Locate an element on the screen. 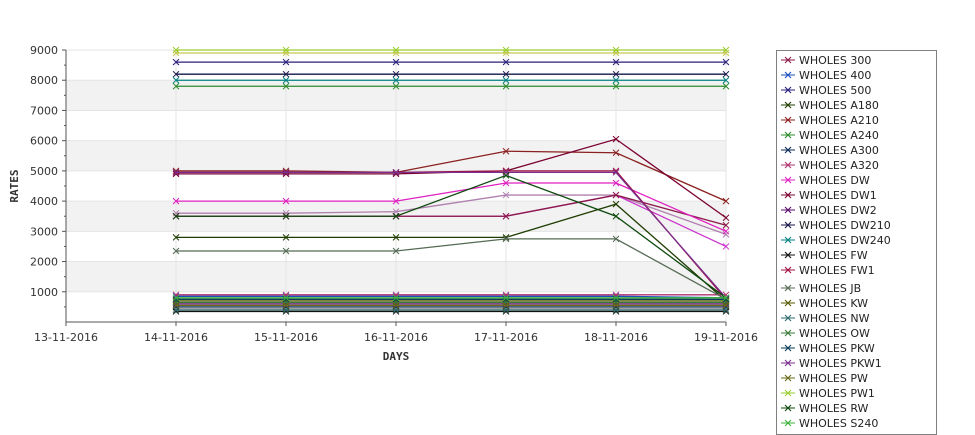  series-wholes-s240 is located at coordinates (451, 298).